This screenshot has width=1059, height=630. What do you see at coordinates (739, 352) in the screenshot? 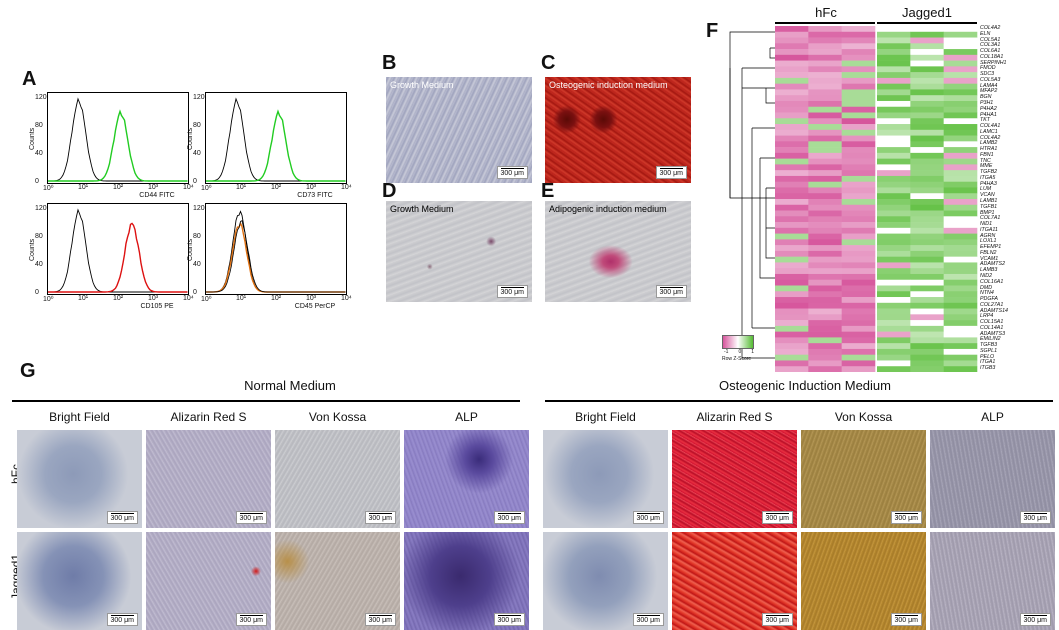
I see `heatmap-legend-ticks: -1 0 1` at bounding box center [739, 352].